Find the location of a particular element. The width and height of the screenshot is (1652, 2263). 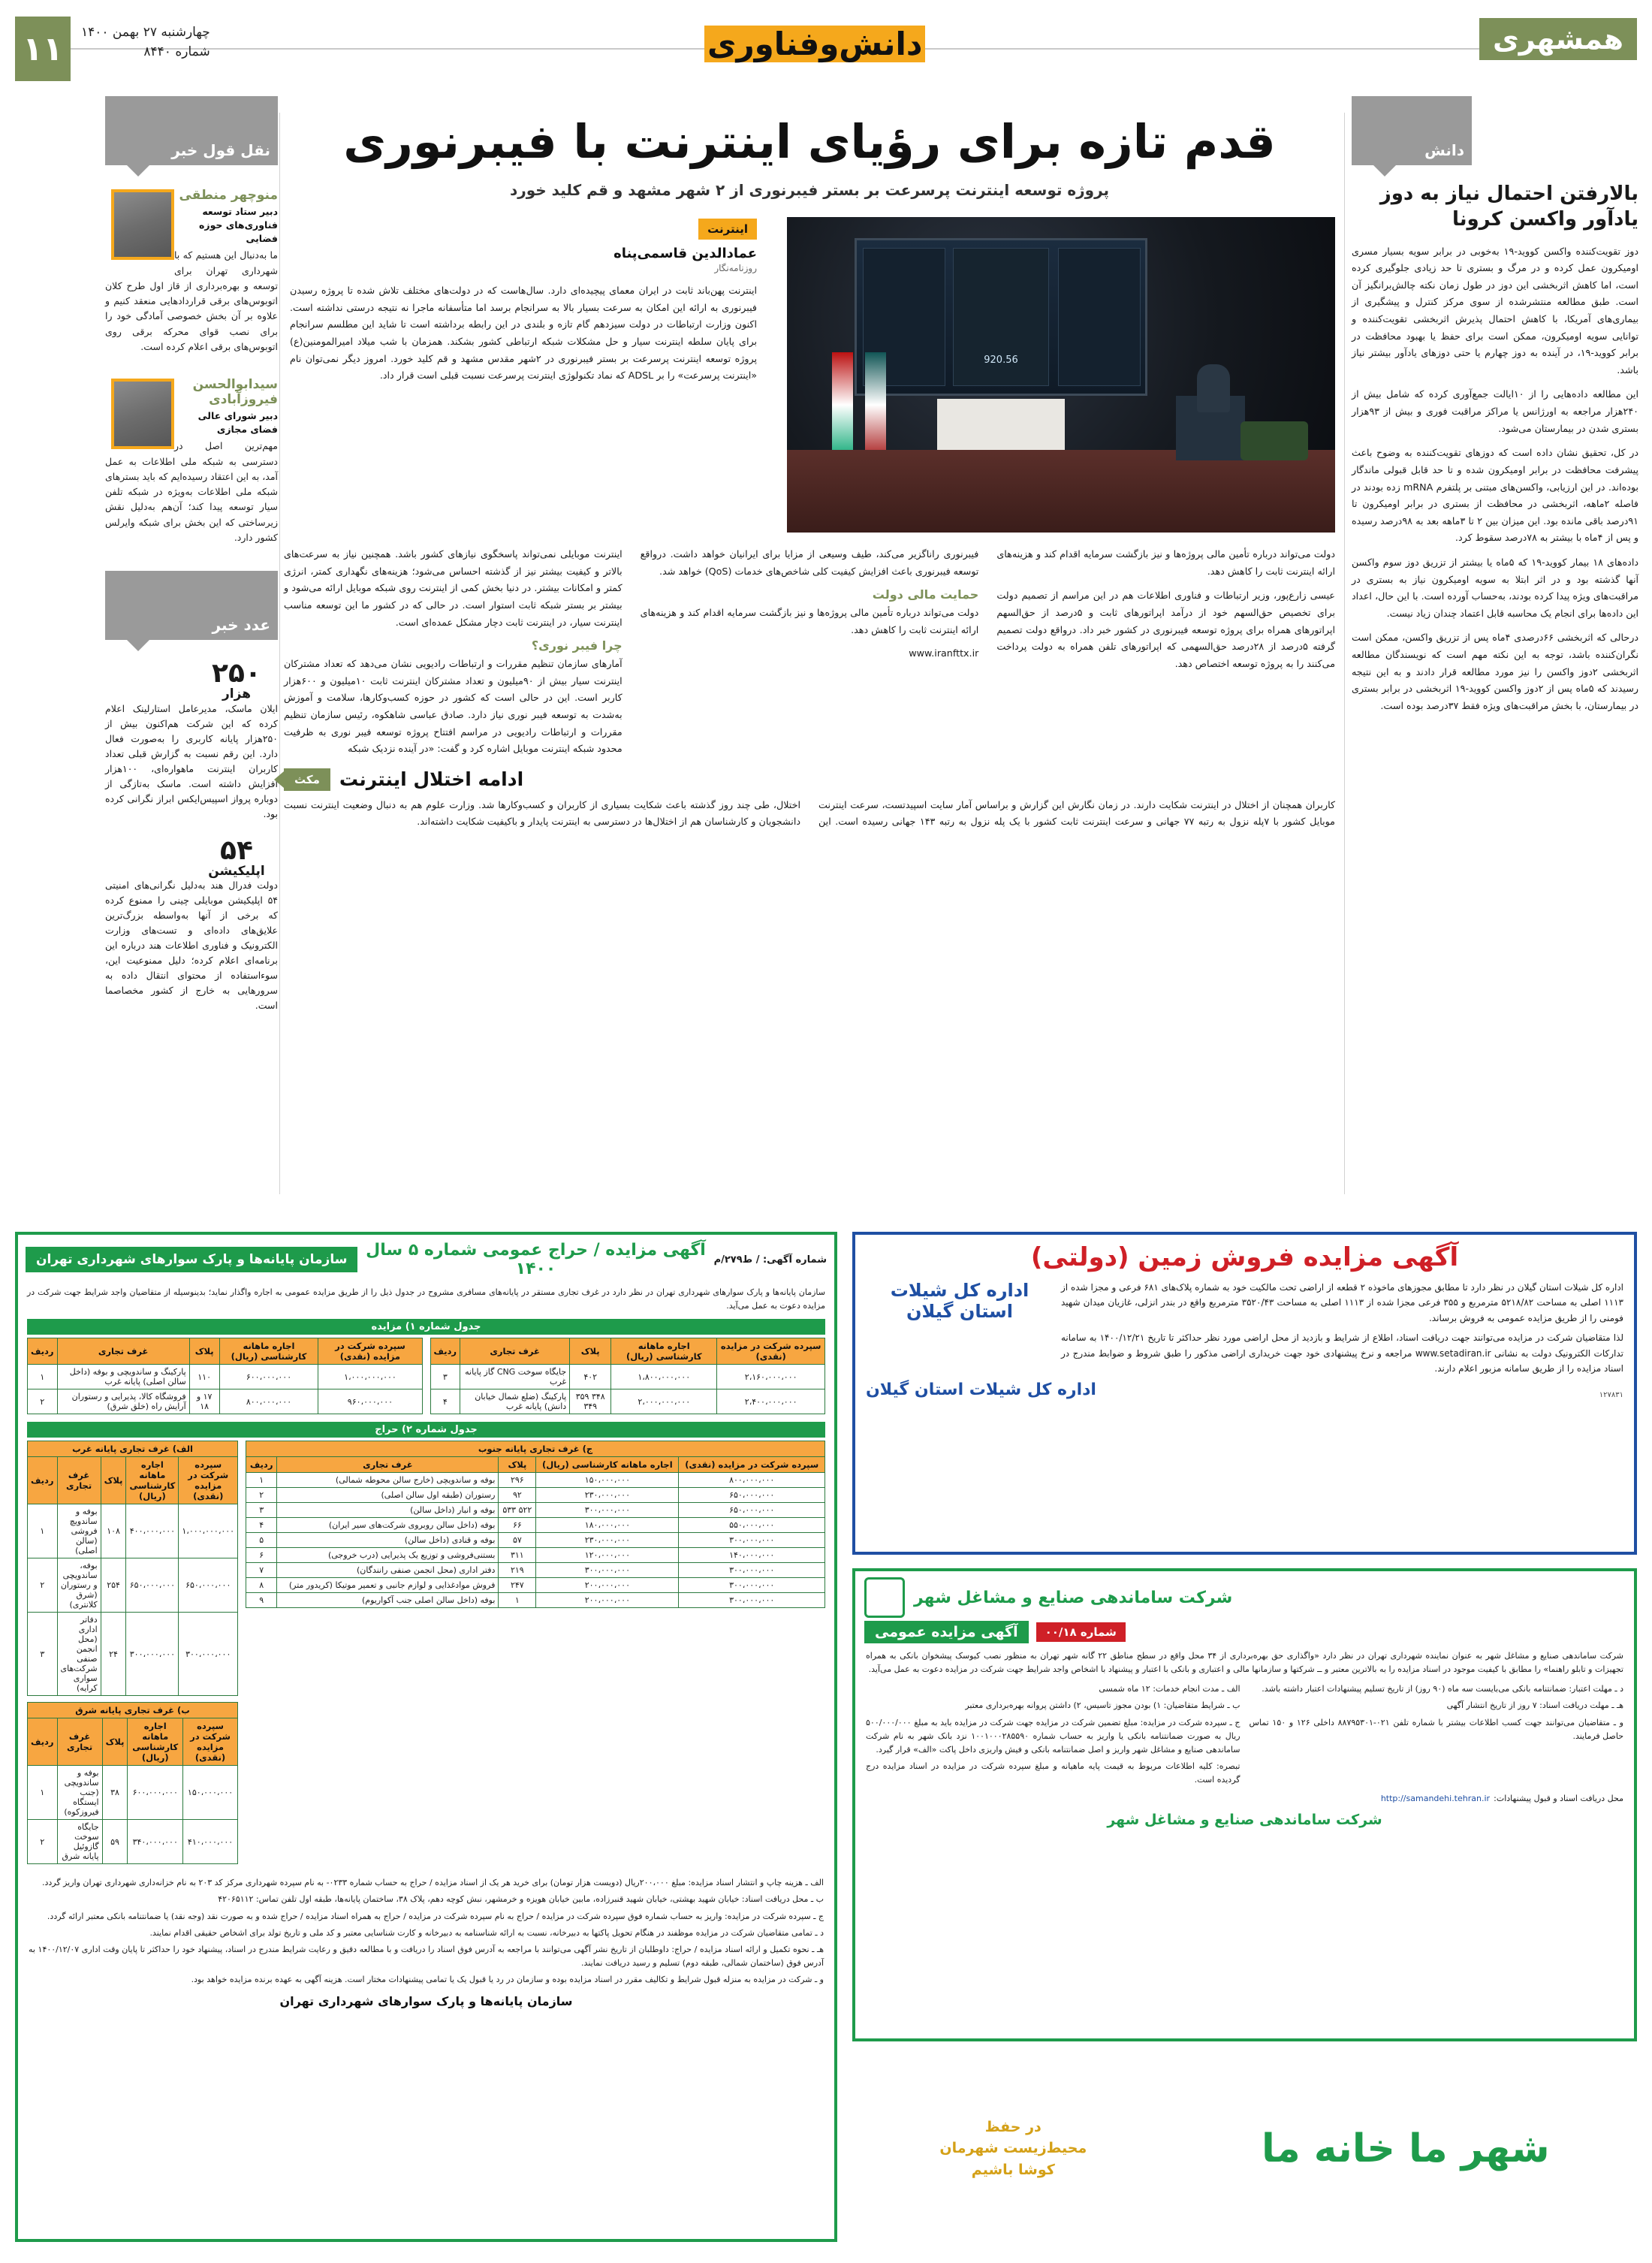

cell: ۸ is located at coordinates (262, 1585).